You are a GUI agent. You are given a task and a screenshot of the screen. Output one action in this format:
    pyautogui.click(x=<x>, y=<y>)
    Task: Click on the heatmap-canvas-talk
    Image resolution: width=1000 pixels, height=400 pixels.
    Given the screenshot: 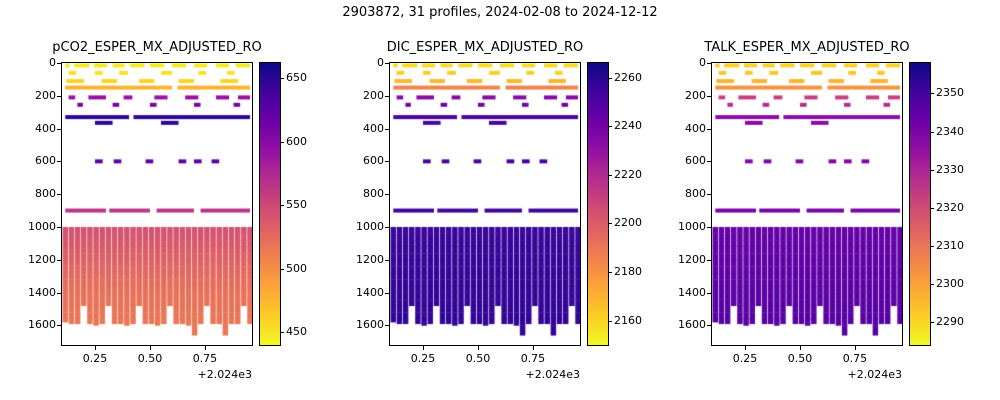 What is the action you would take?
    pyautogui.click(x=807, y=204)
    